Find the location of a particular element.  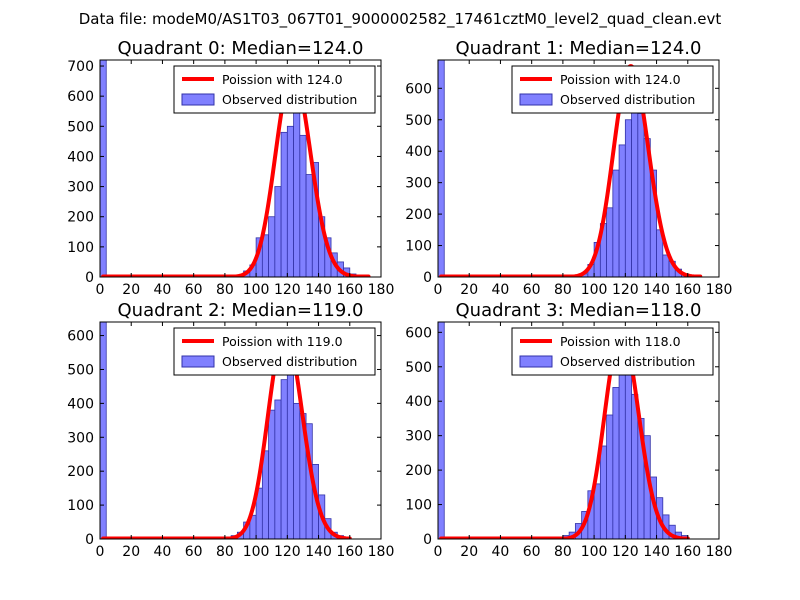

legend: Poission with 124.0 Observed distribution is located at coordinates (612, 89).